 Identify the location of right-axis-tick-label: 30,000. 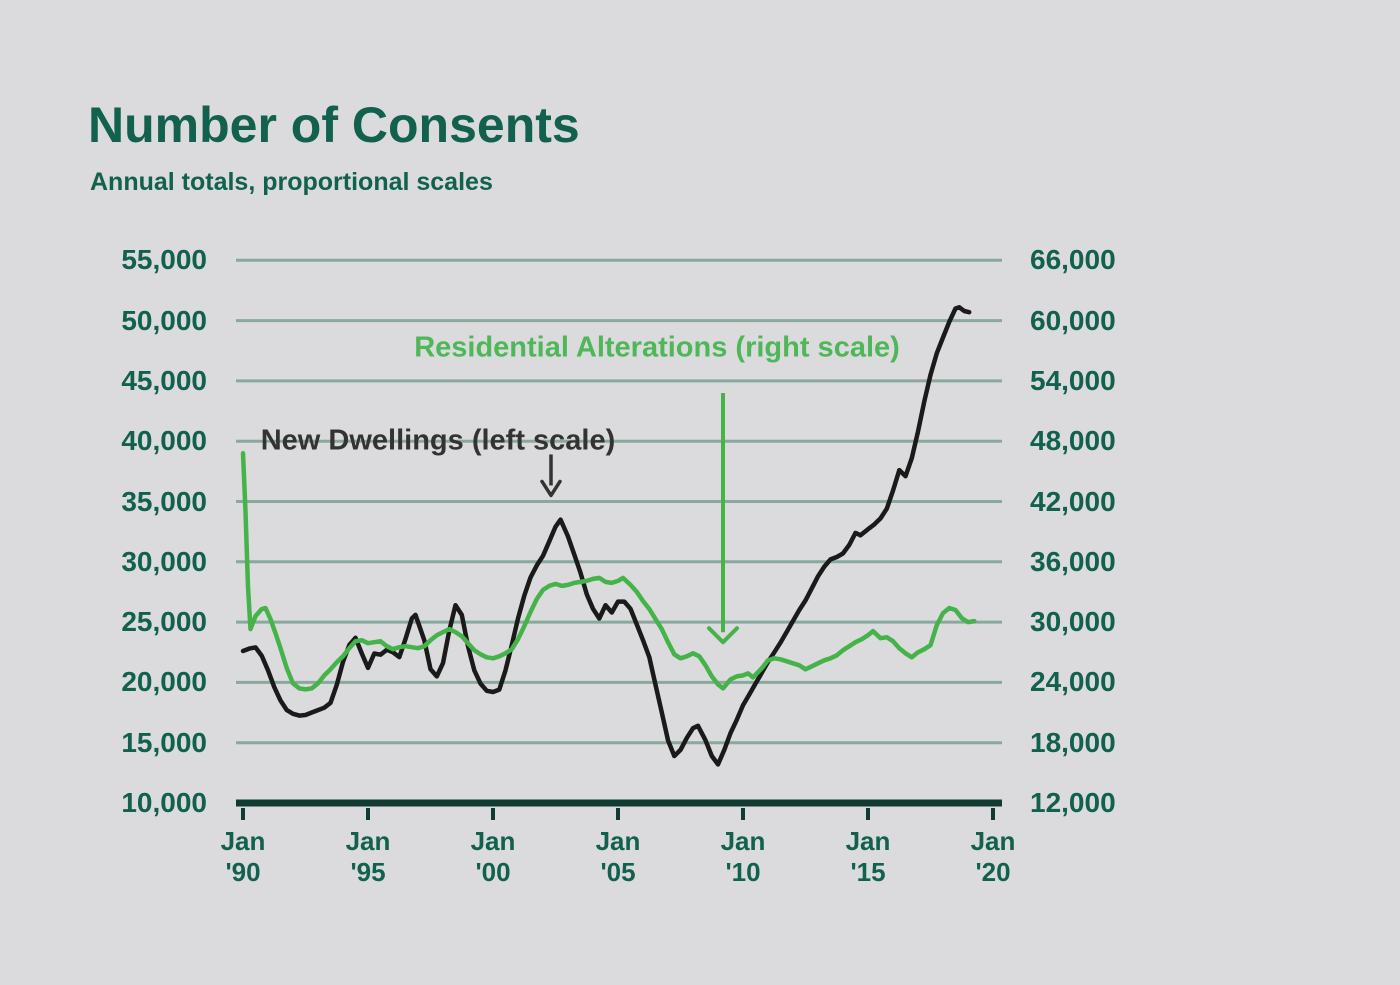
(1073, 622).